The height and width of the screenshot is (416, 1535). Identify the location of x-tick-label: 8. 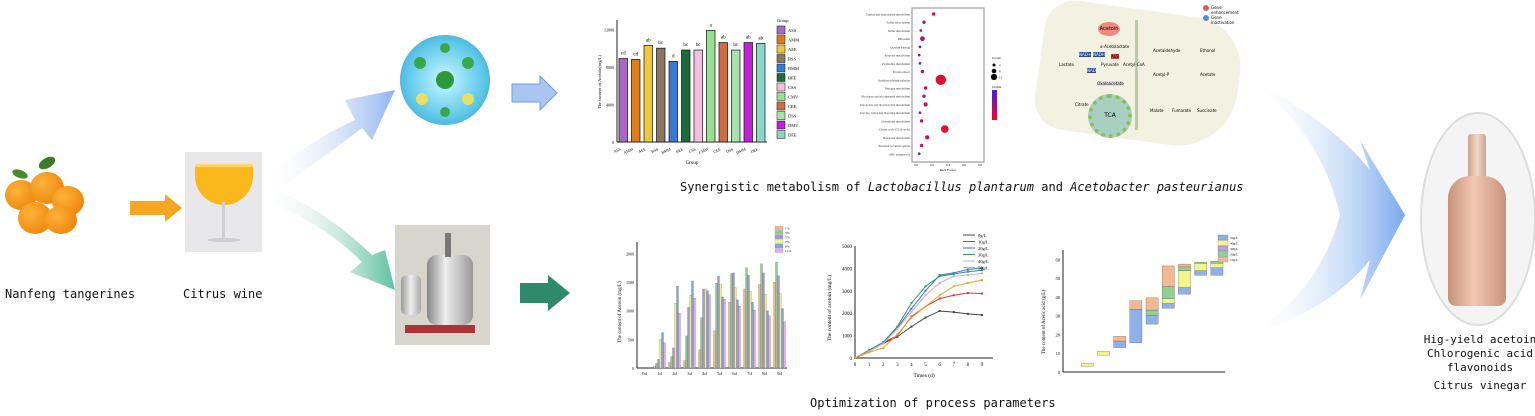
(968, 365).